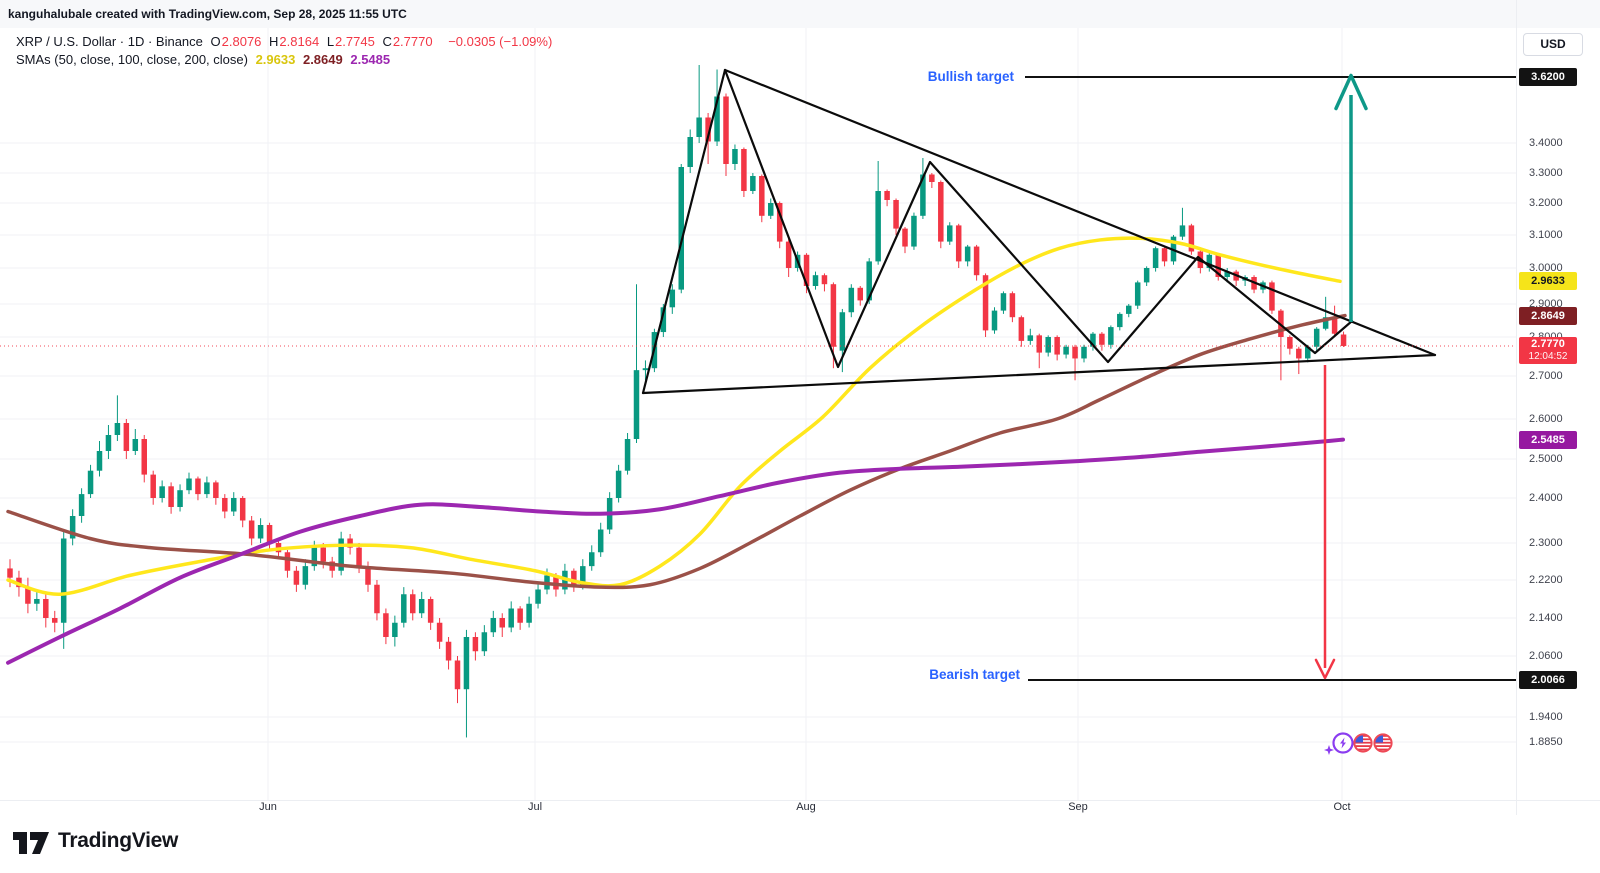 Image resolution: width=1600 pixels, height=873 pixels. I want to click on price-badge: 2.7770 12:04:52, so click(1548, 350).